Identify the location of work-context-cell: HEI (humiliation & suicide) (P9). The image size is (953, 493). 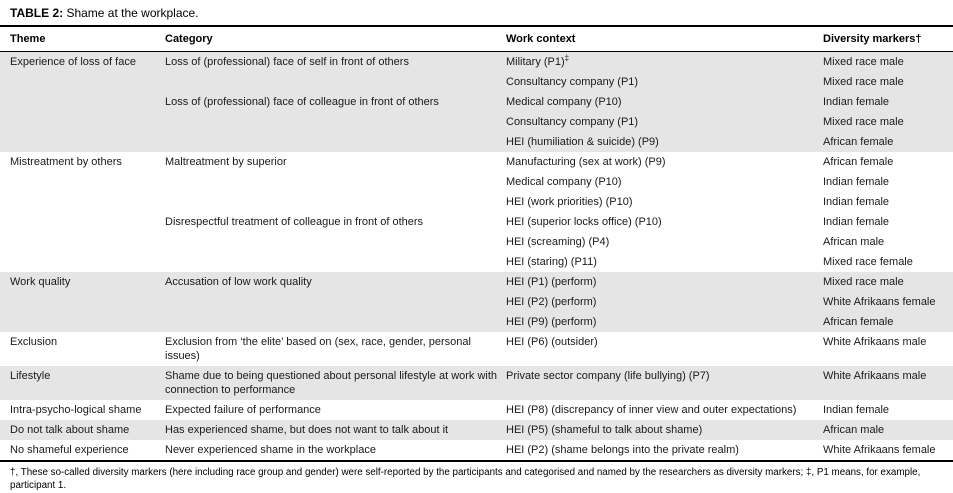
(582, 142).